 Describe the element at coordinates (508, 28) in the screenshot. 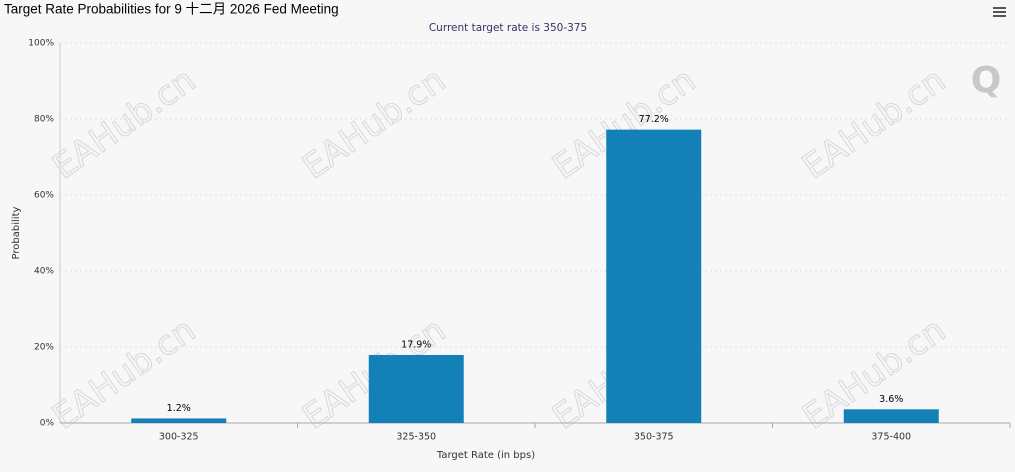

I see `chart-subtitle: Current target rate is 350-375` at that location.